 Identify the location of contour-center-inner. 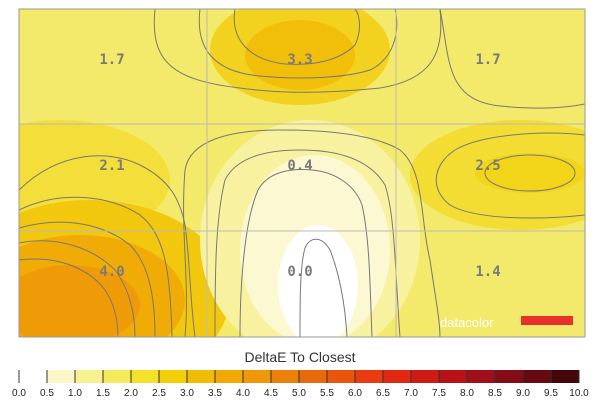
(306, 253).